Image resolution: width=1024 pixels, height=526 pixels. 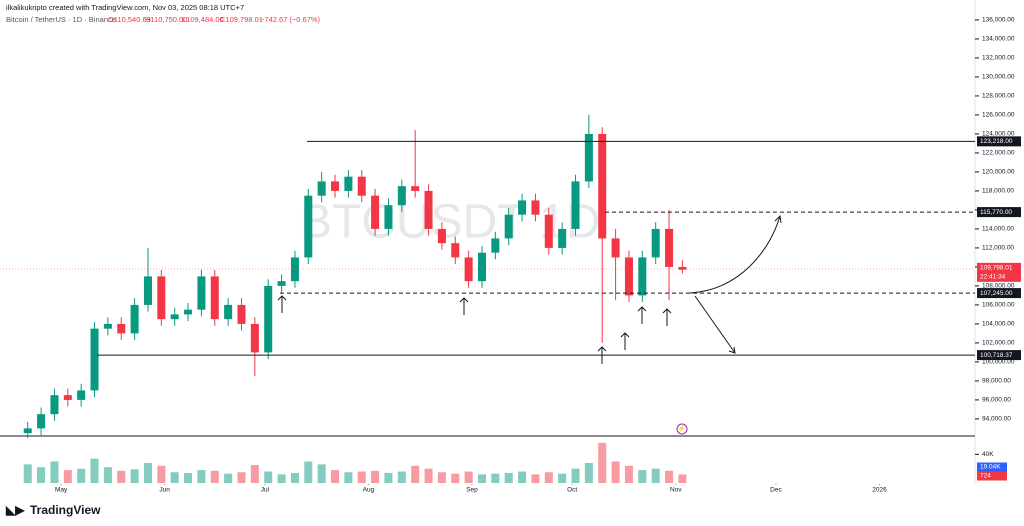 I want to click on y-tick-label: 122,000.00, so click(x=998, y=153).